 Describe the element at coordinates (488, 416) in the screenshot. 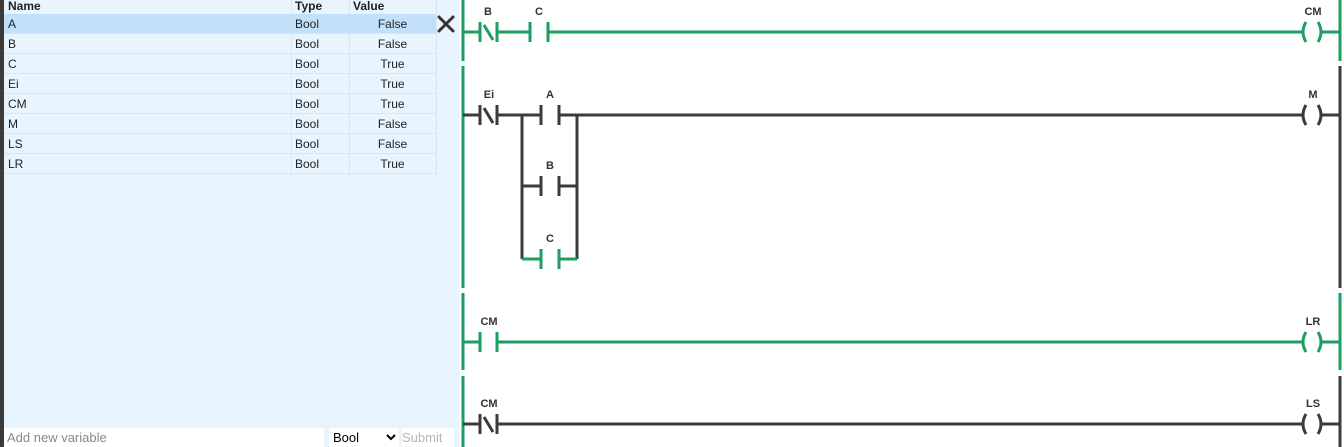

I see `contact-nc-cm: CM` at that location.